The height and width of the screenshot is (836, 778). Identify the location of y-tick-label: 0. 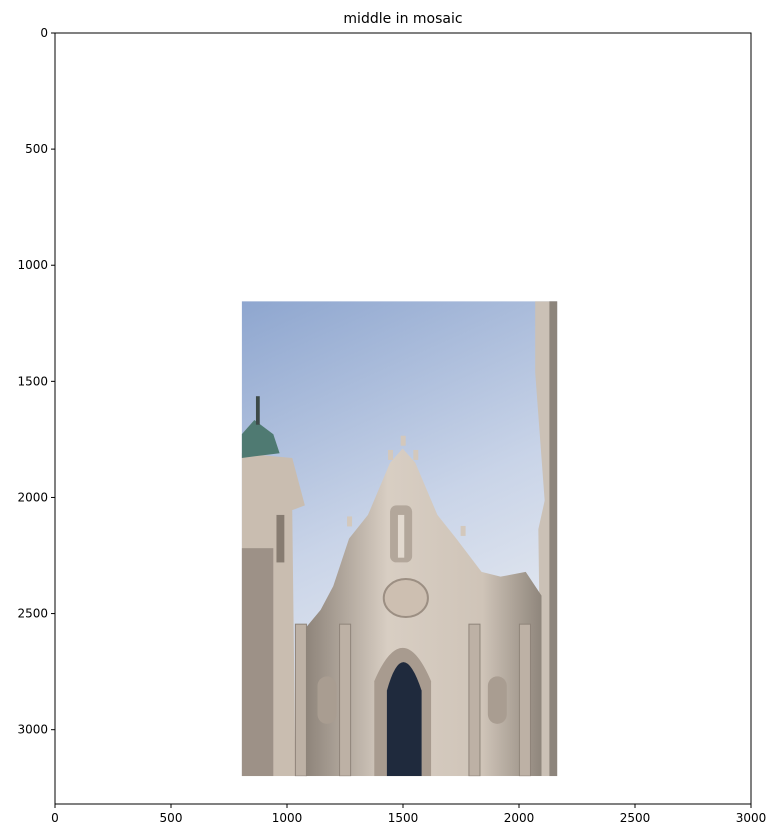
(44, 33).